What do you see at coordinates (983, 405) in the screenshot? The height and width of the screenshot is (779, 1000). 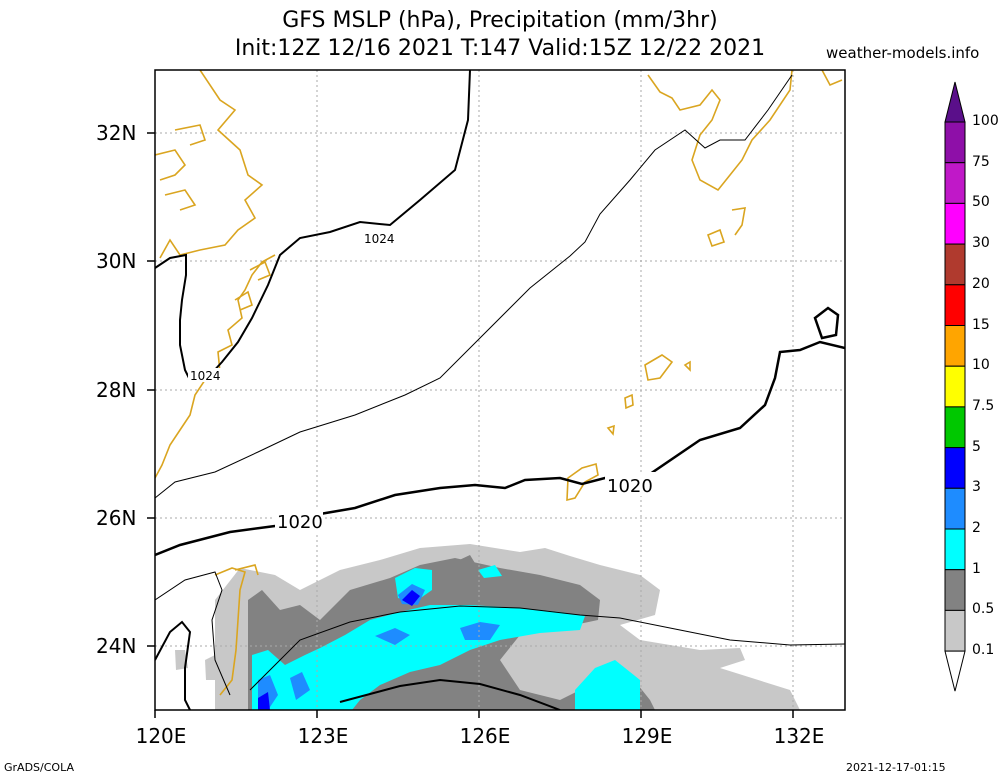 I see `colorbar-label: 7.5` at bounding box center [983, 405].